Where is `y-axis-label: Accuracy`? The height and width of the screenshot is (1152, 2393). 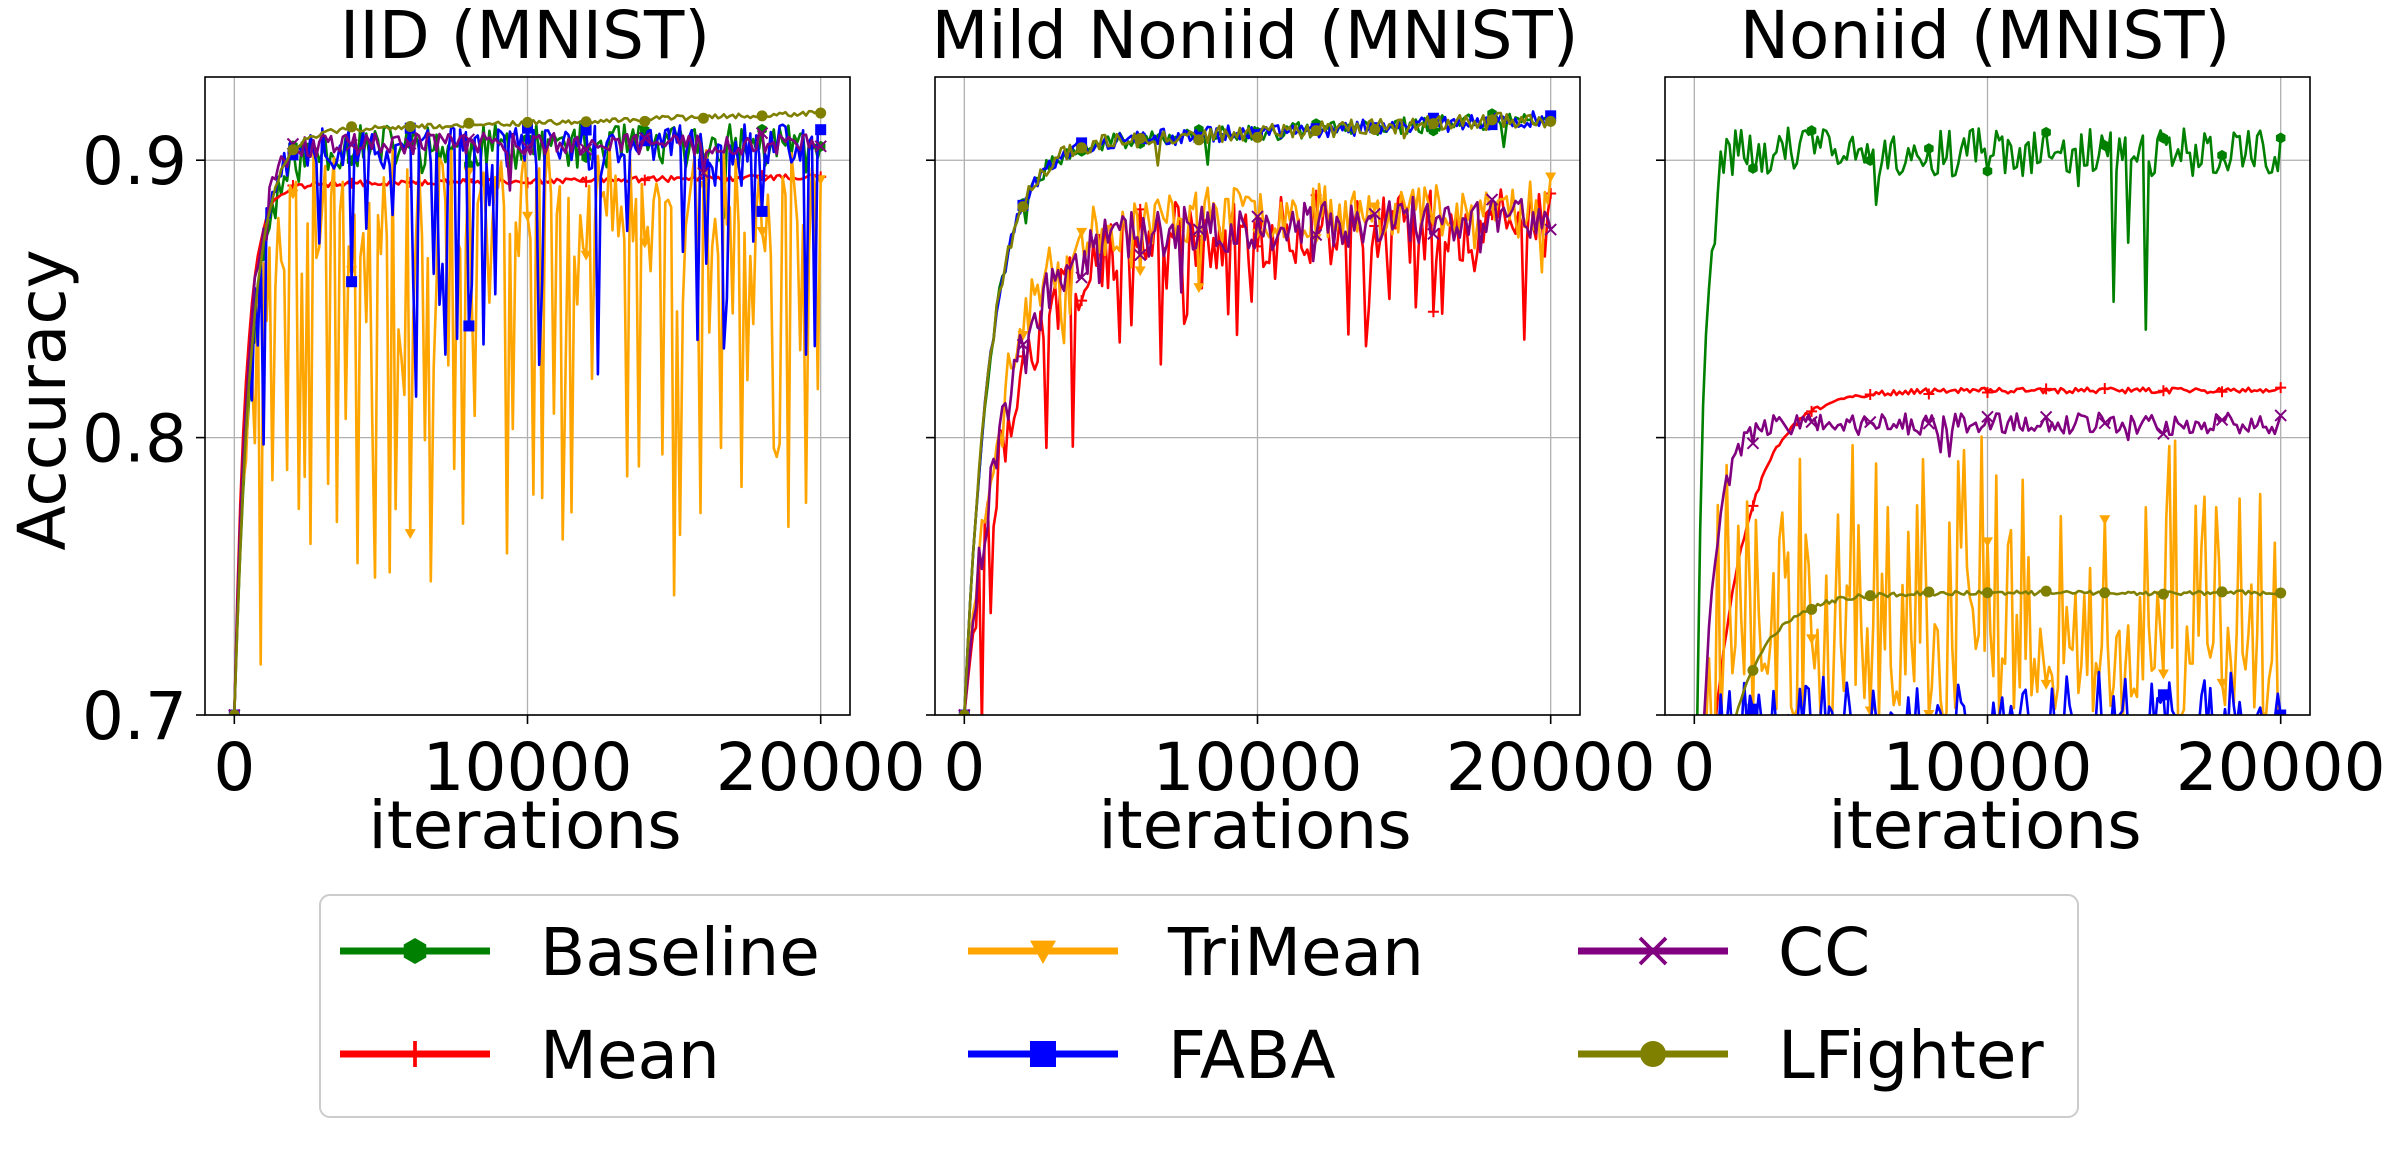 y-axis-label: Accuracy is located at coordinates (42, 399).